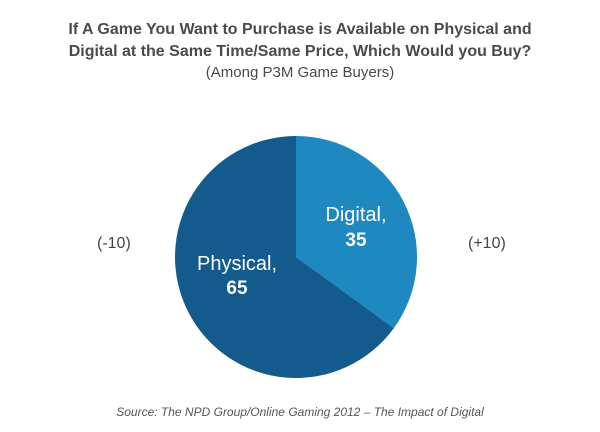 Image resolution: width=600 pixels, height=432 pixels. I want to click on digital-change-note: (+10), so click(487, 243).